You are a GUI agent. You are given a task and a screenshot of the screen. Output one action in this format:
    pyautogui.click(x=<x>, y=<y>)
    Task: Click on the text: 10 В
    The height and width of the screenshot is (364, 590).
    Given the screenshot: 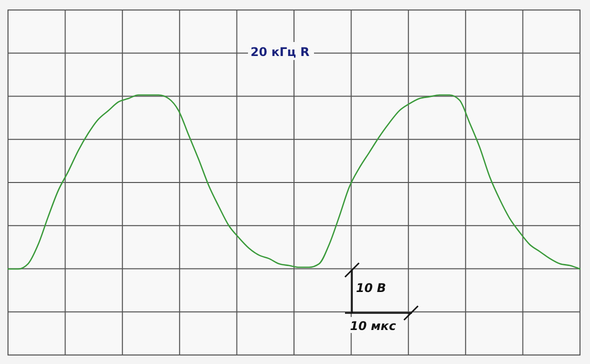 What is the action you would take?
    pyautogui.click(x=371, y=288)
    